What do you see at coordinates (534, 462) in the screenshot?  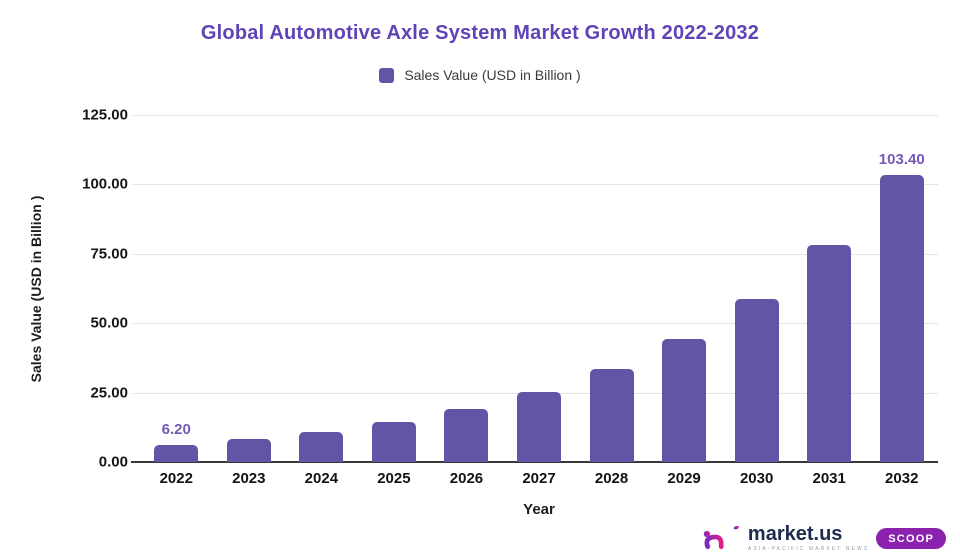 I see `x-axis-line` at bounding box center [534, 462].